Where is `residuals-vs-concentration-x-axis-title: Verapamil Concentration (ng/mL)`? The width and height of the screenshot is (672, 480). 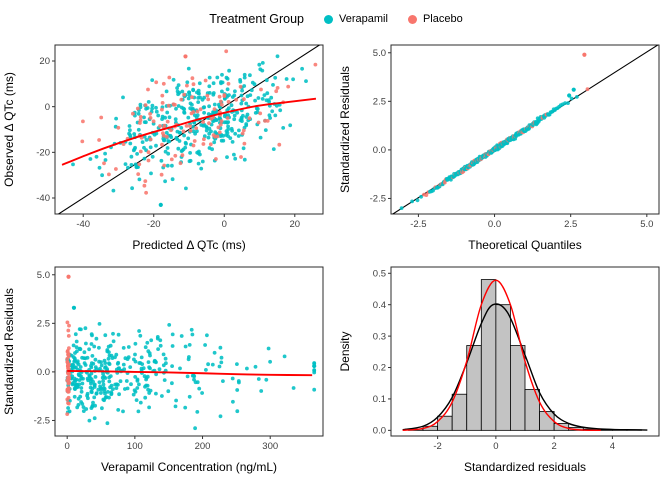
residuals-vs-concentration-x-axis-title: Verapamil Concentration (ng/mL) is located at coordinates (189, 467).